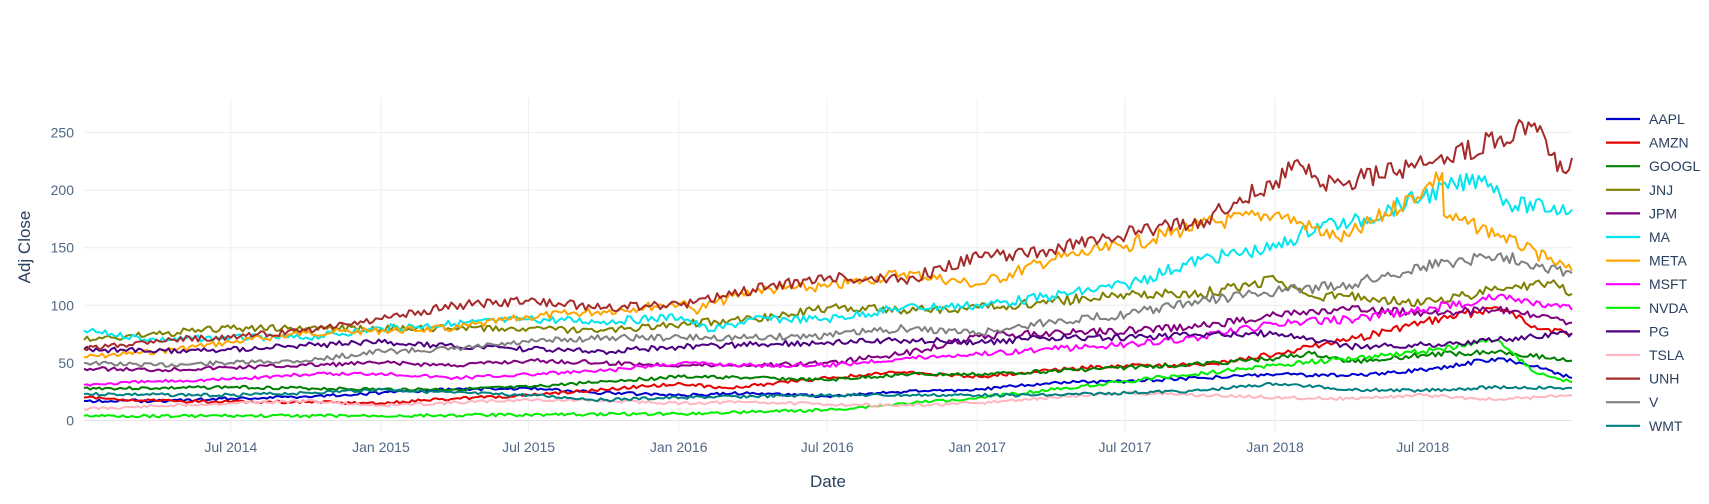 The width and height of the screenshot is (1709, 504). What do you see at coordinates (1668, 284) in the screenshot?
I see `legend-label: MSFT` at bounding box center [1668, 284].